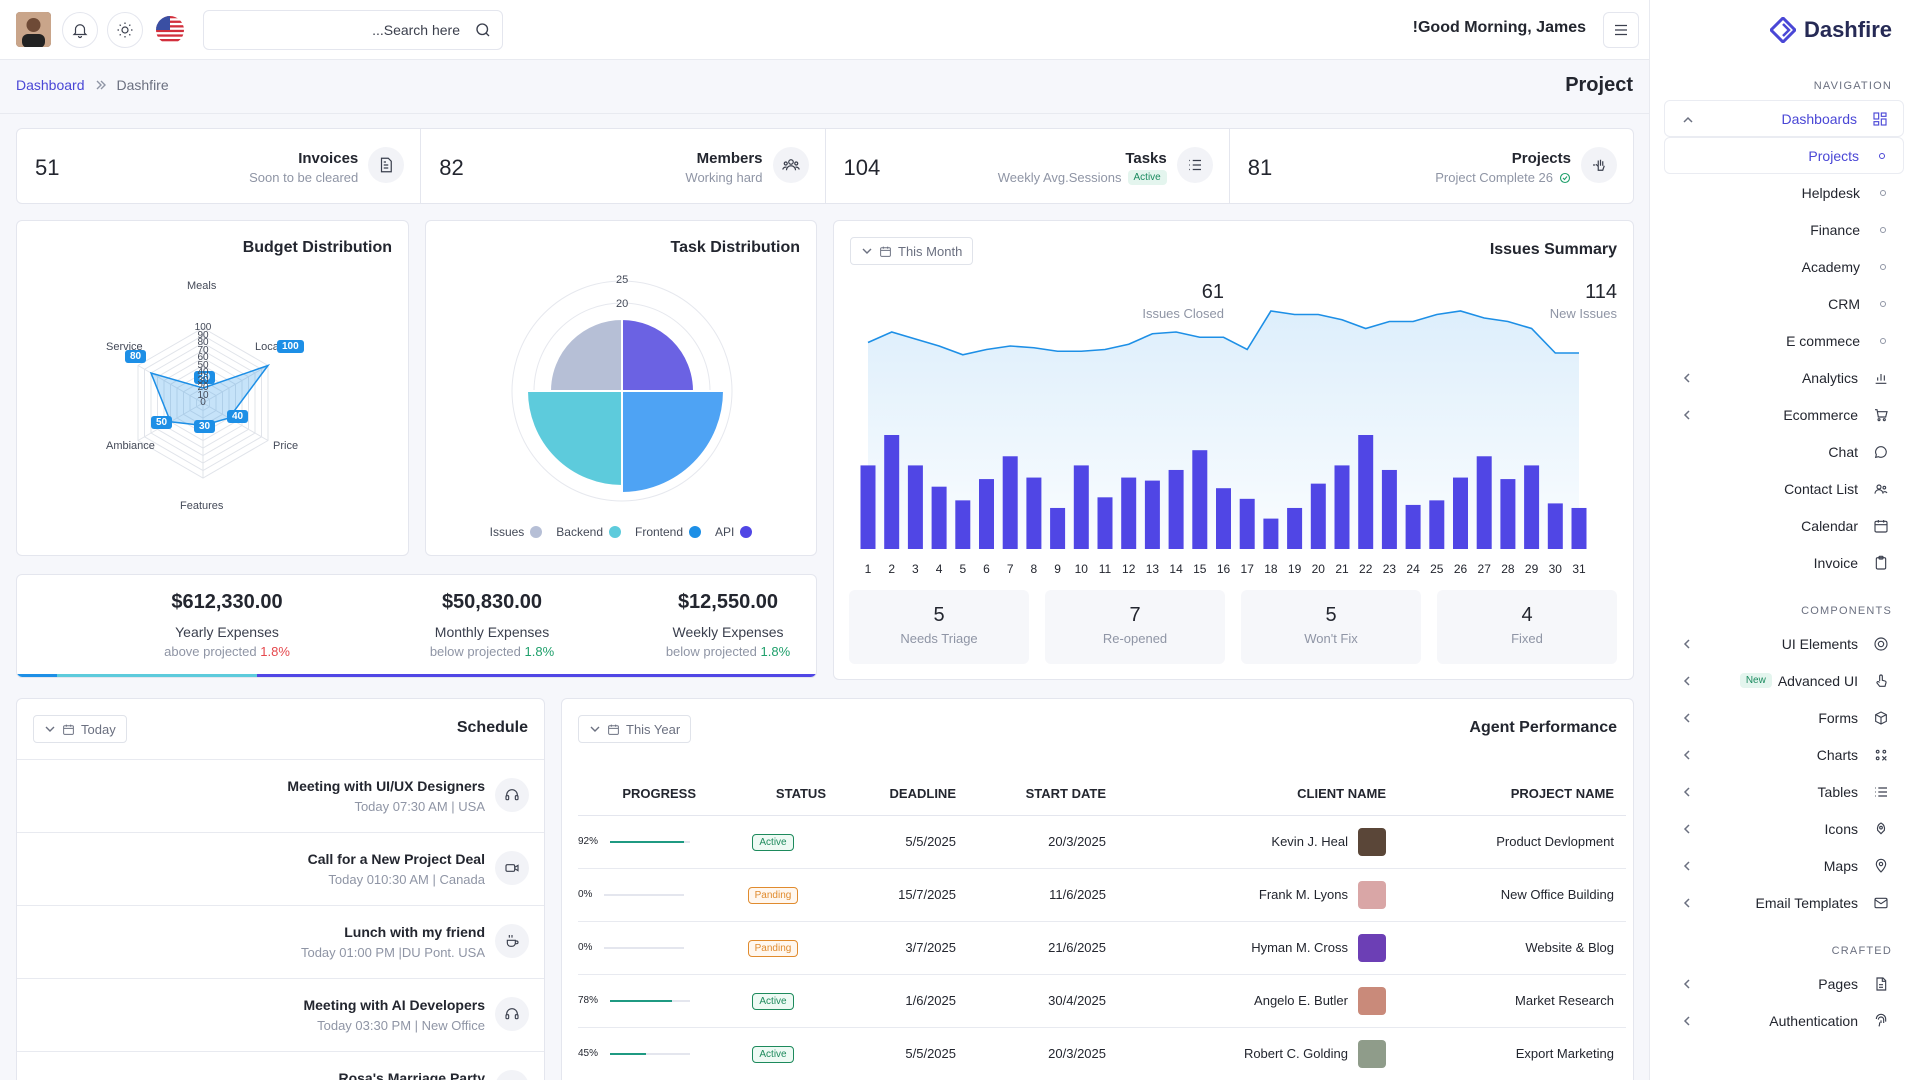 This screenshot has width=1920, height=1080. Describe the element at coordinates (1784, 791) in the screenshot. I see `sidebar-item-tables: Tables` at that location.